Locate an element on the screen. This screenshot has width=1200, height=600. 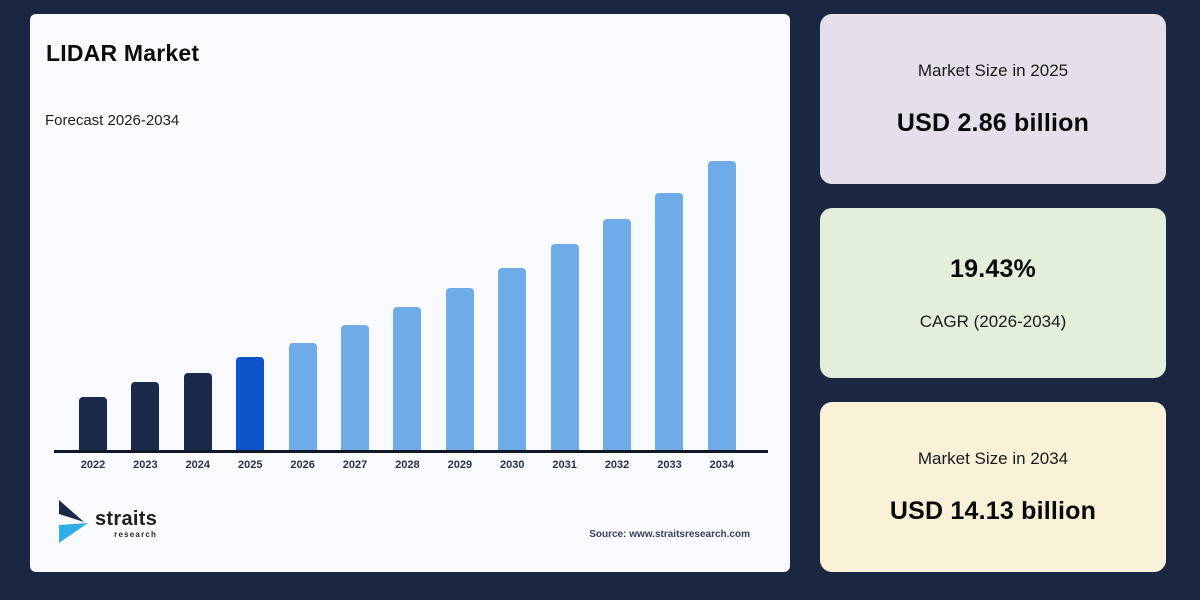
year-label-2032: 2032 is located at coordinates (617, 465).